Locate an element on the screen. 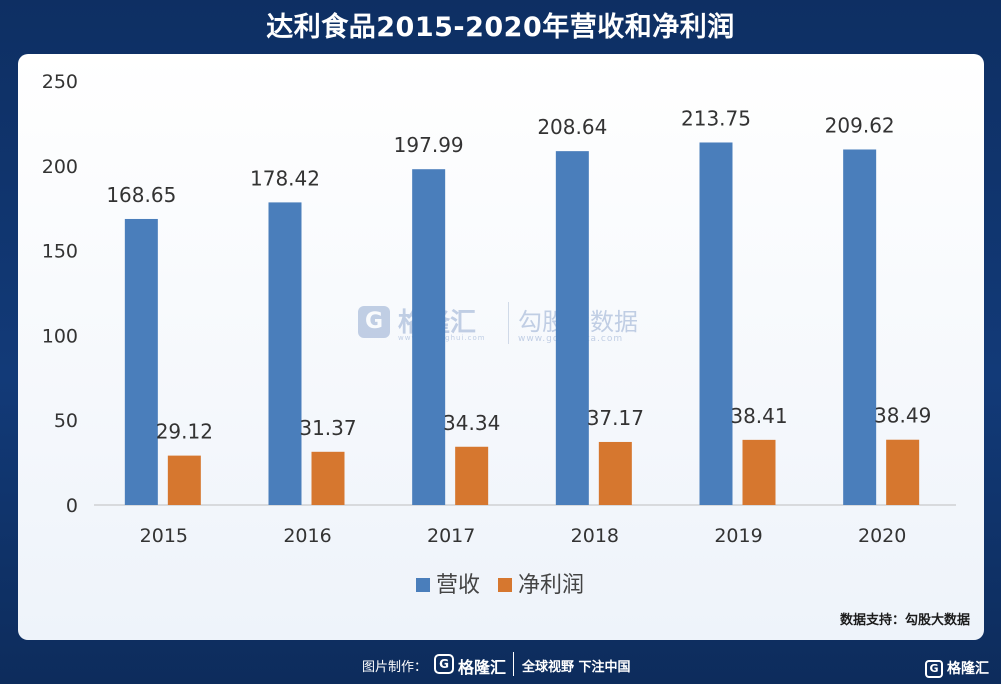  profit-data-label: 34.34 is located at coordinates (471, 423).